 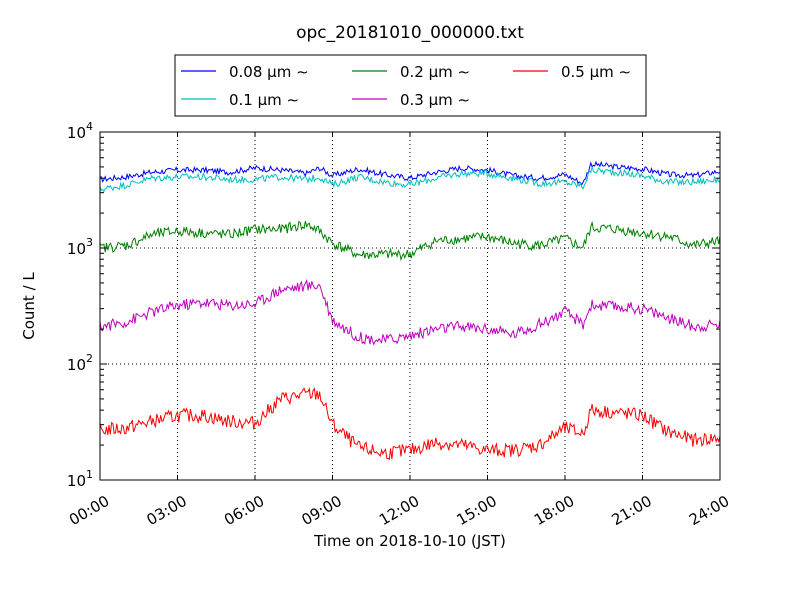 I want to click on y-tick-label: 10¹, so click(x=80, y=479).